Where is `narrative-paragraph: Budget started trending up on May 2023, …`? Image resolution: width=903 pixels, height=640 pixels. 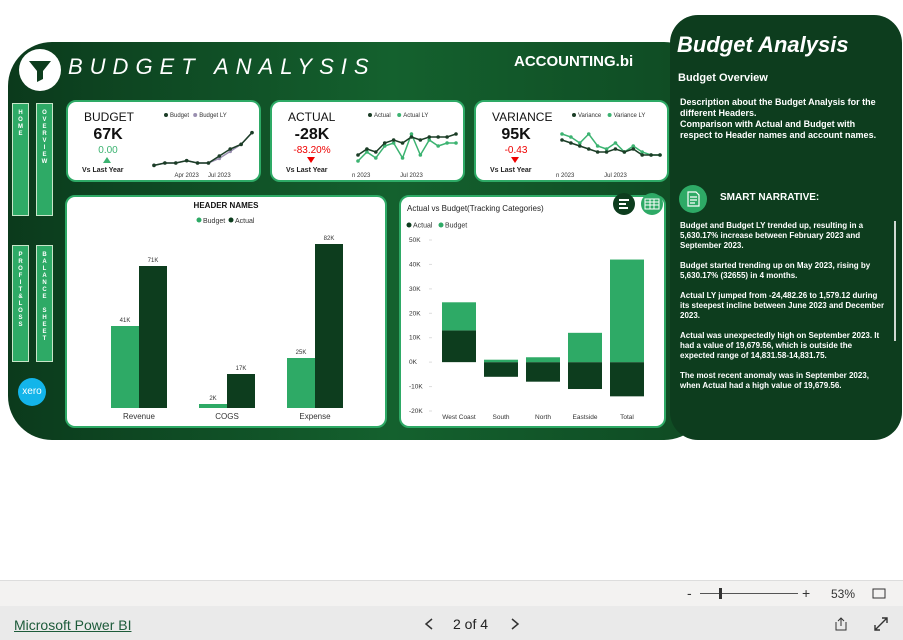
narrative-paragraph: Budget started trending up on May 2023, … is located at coordinates (775, 270).